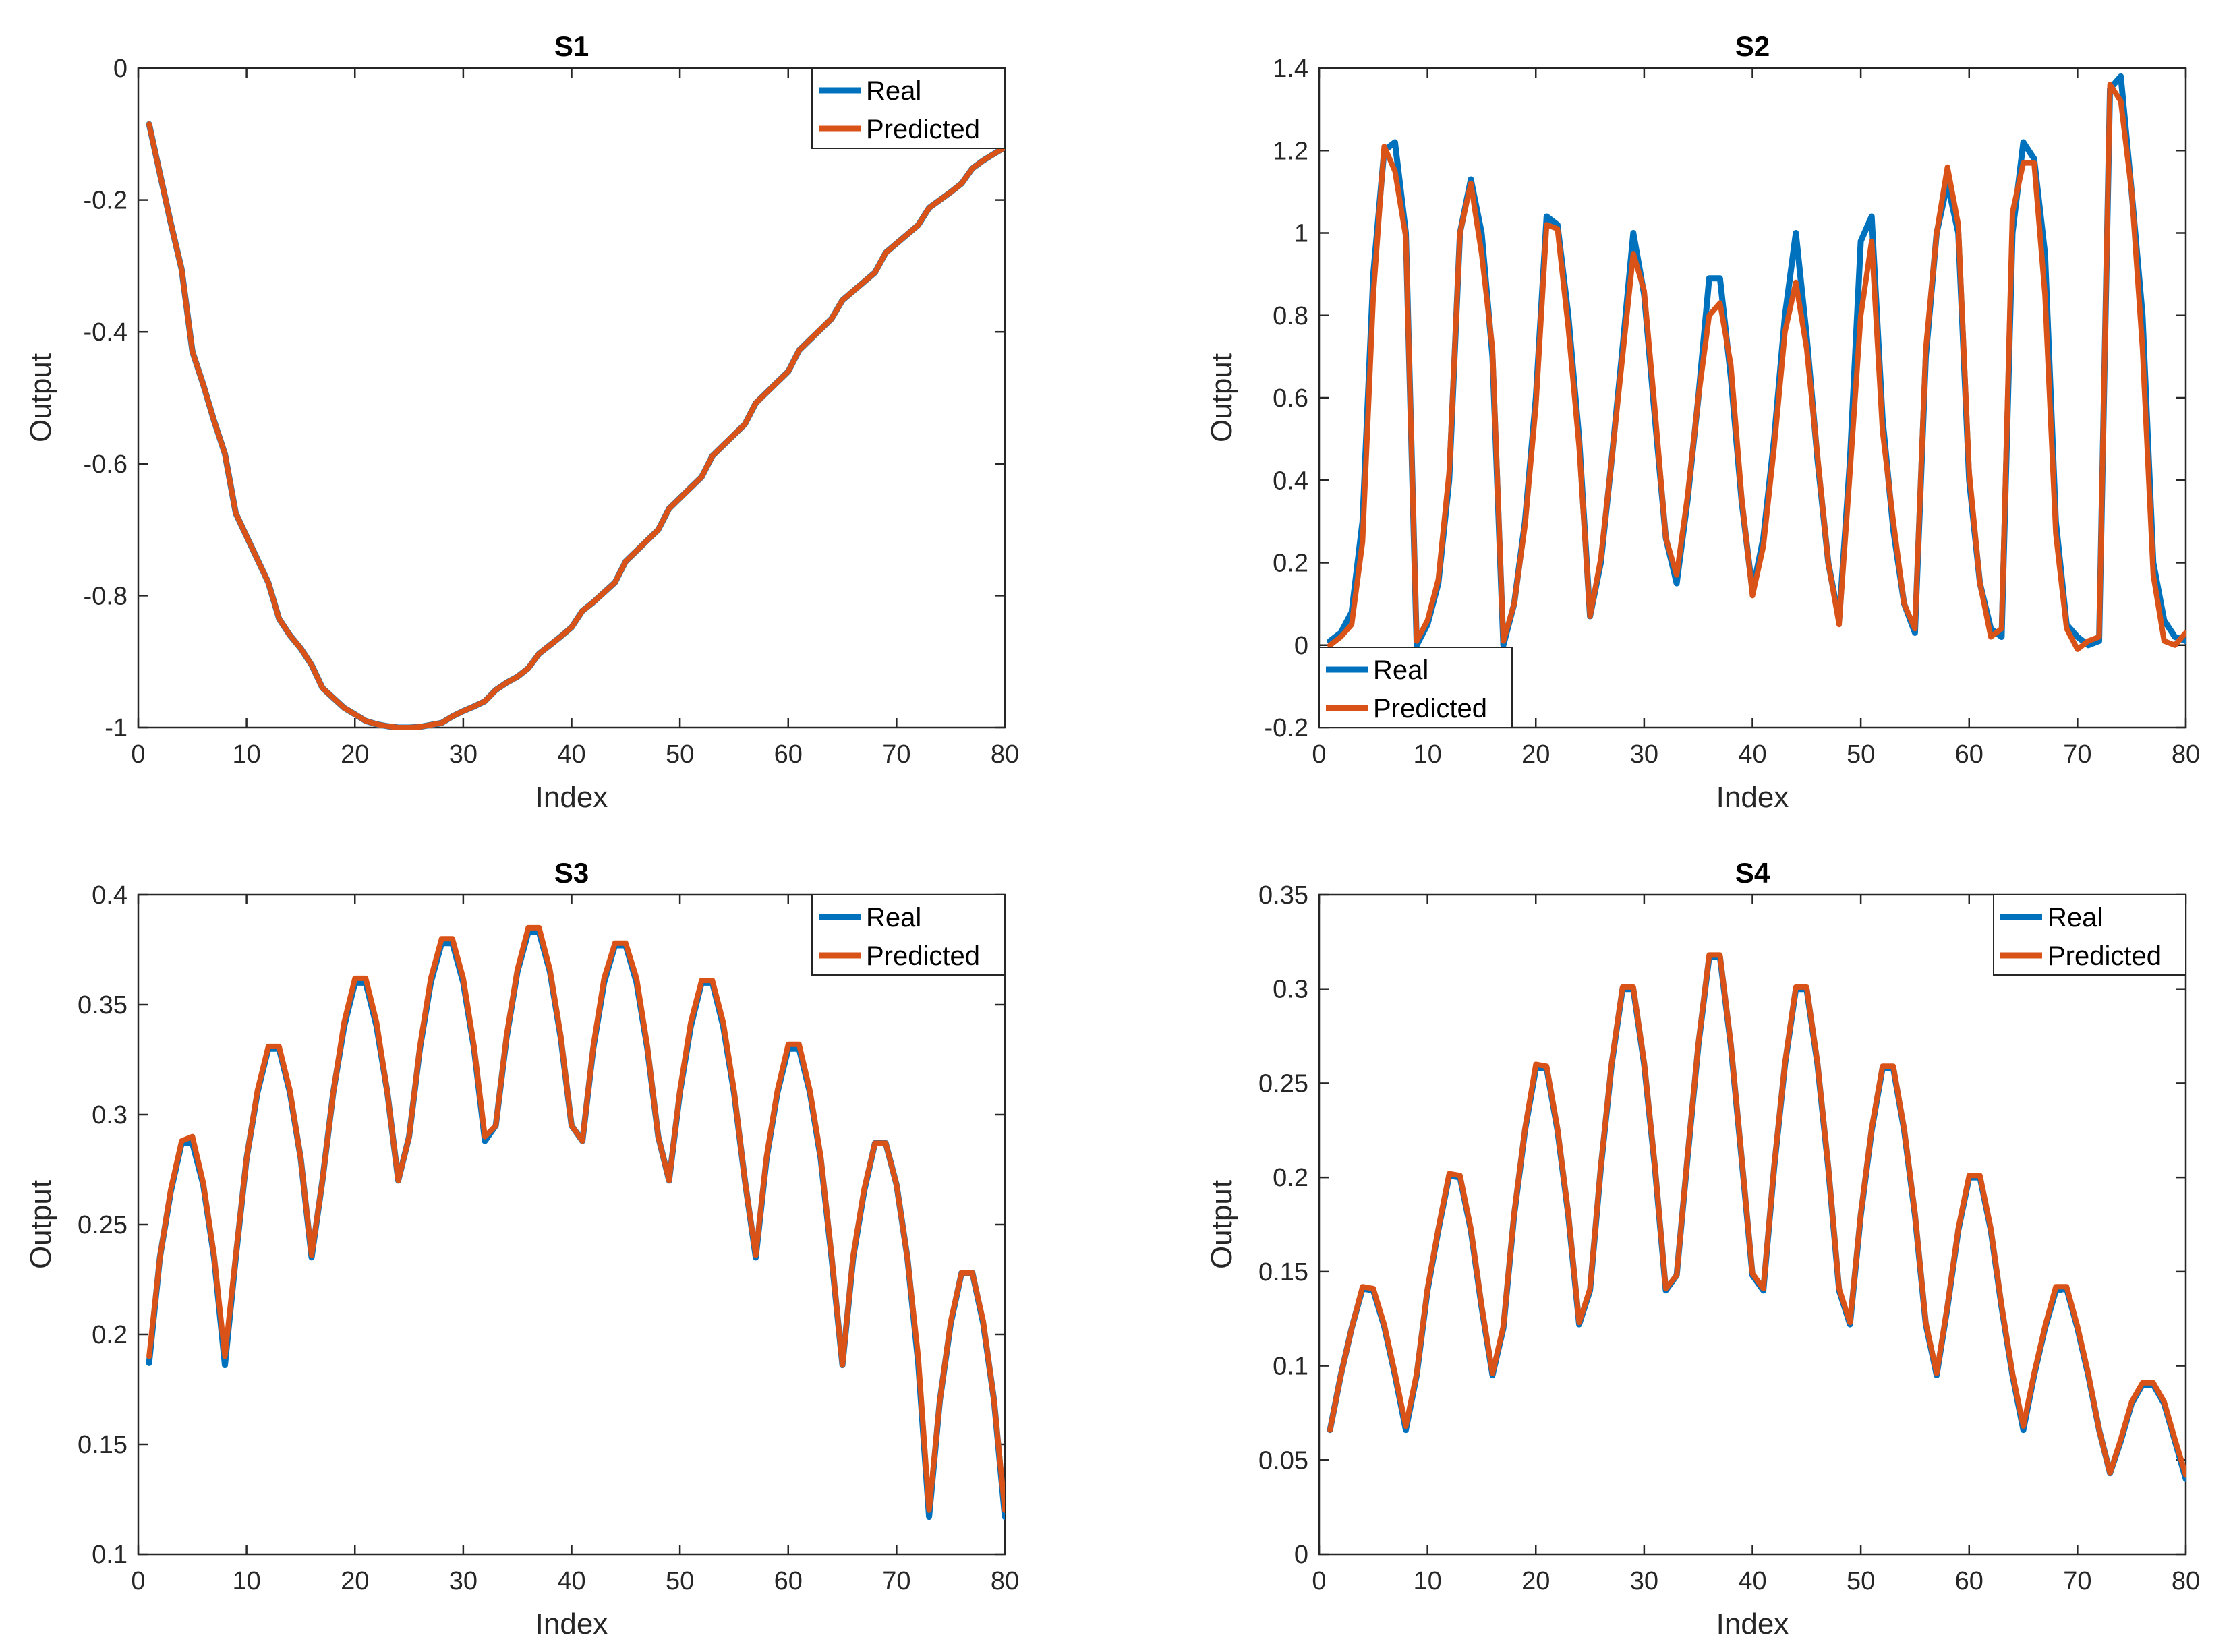 This screenshot has width=2233, height=1652. What do you see at coordinates (105, 596) in the screenshot?
I see `y-tick-label: -0.8` at bounding box center [105, 596].